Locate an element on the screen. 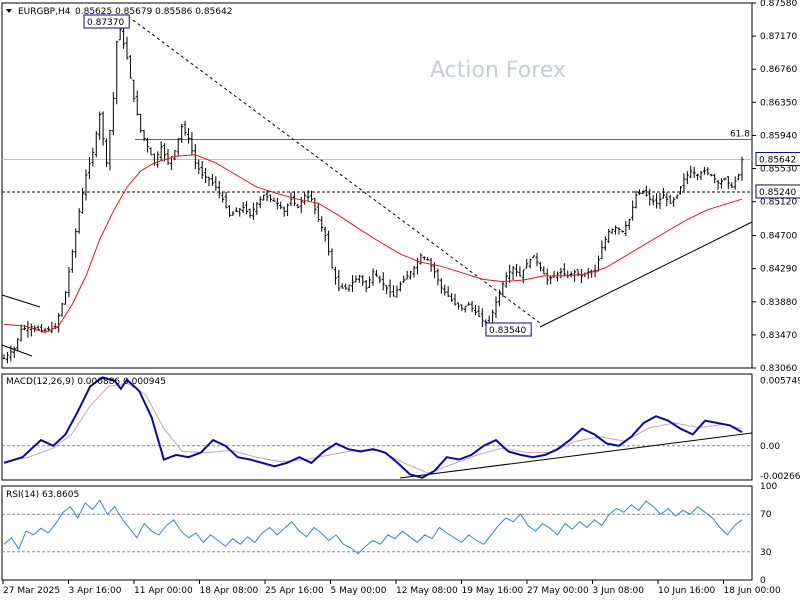 The height and width of the screenshot is (603, 800). uptrend-line is located at coordinates (646, 274).